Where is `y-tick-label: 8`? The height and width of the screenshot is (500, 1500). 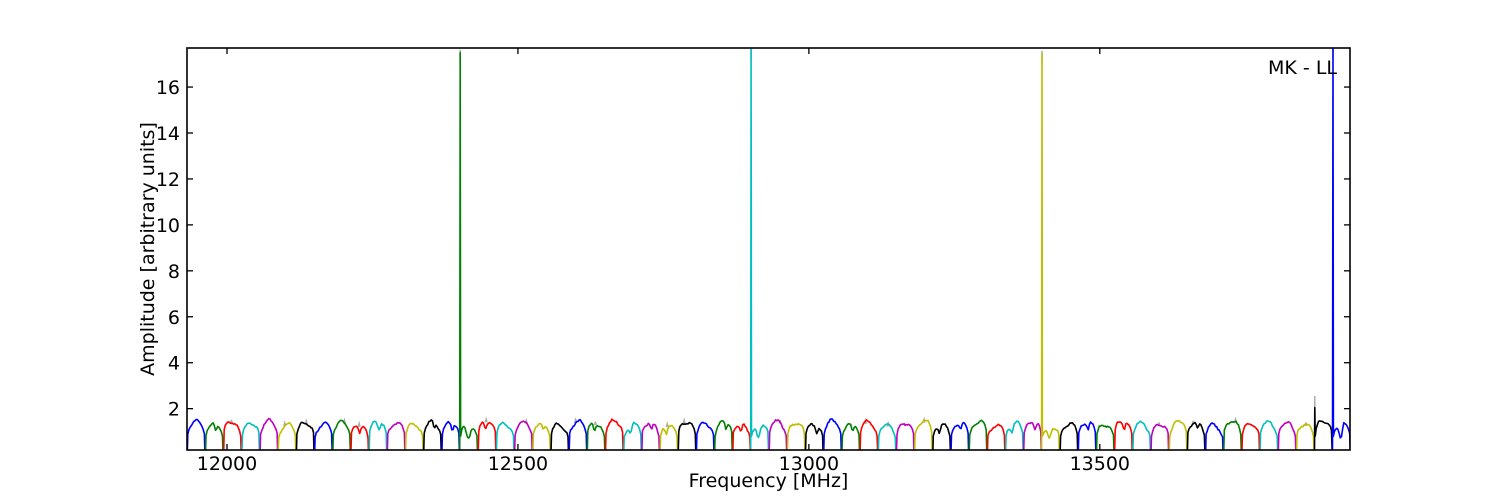 y-tick-label: 8 is located at coordinates (174, 272).